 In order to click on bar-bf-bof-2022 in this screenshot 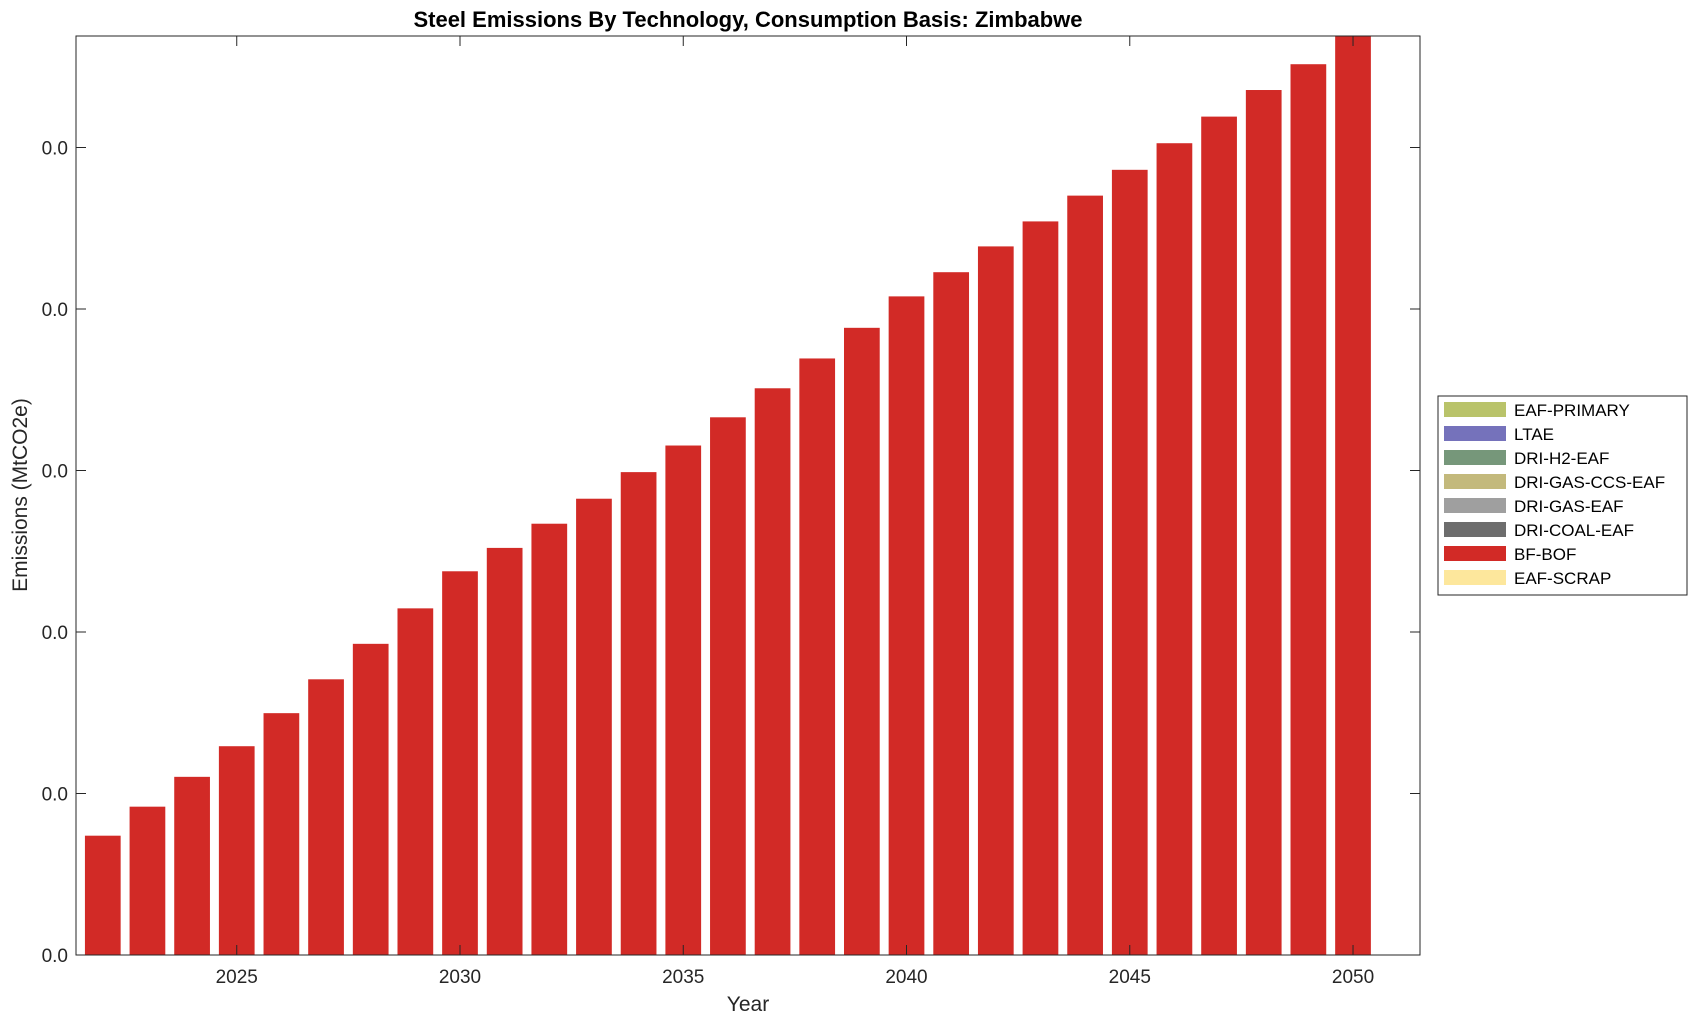, I will do `click(102, 895)`.